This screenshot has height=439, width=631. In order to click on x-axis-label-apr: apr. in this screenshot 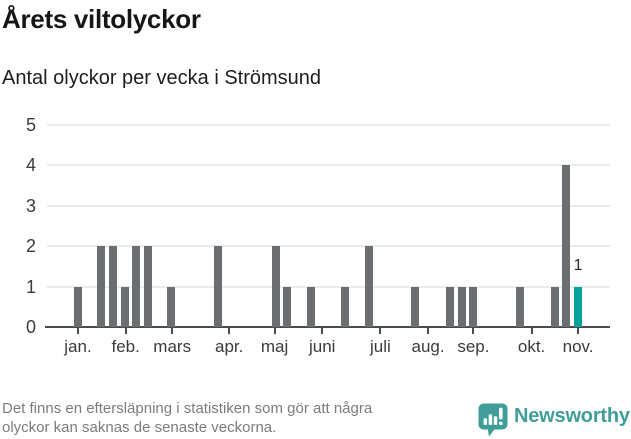, I will do `click(229, 346)`.